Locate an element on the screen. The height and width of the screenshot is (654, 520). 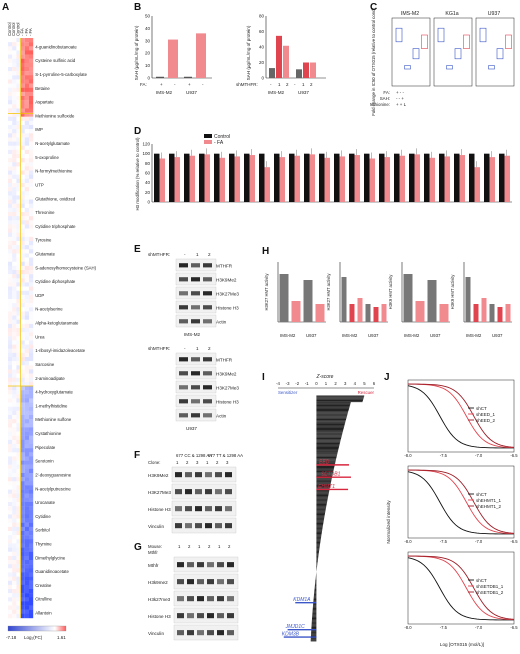
metabolite-label: Thymine is located at coordinates (43, 544).